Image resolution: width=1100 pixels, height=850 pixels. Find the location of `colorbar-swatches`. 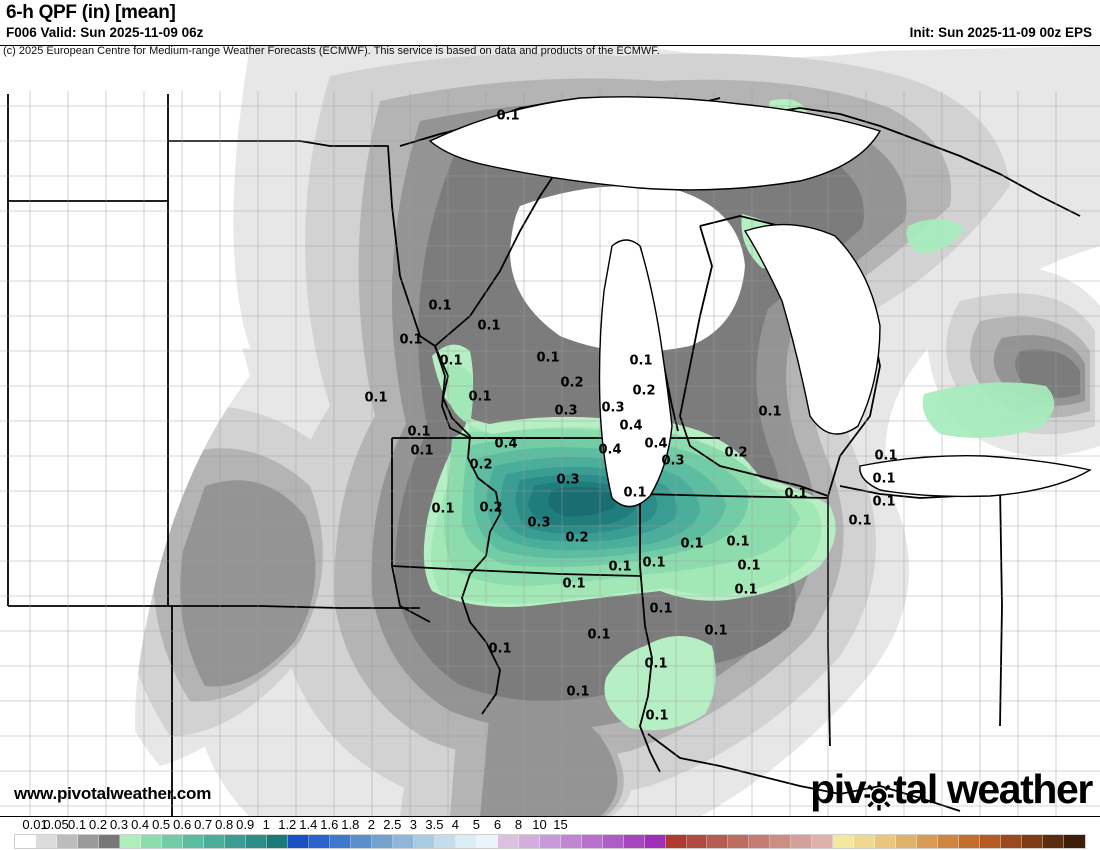

colorbar-swatches is located at coordinates (550, 841).